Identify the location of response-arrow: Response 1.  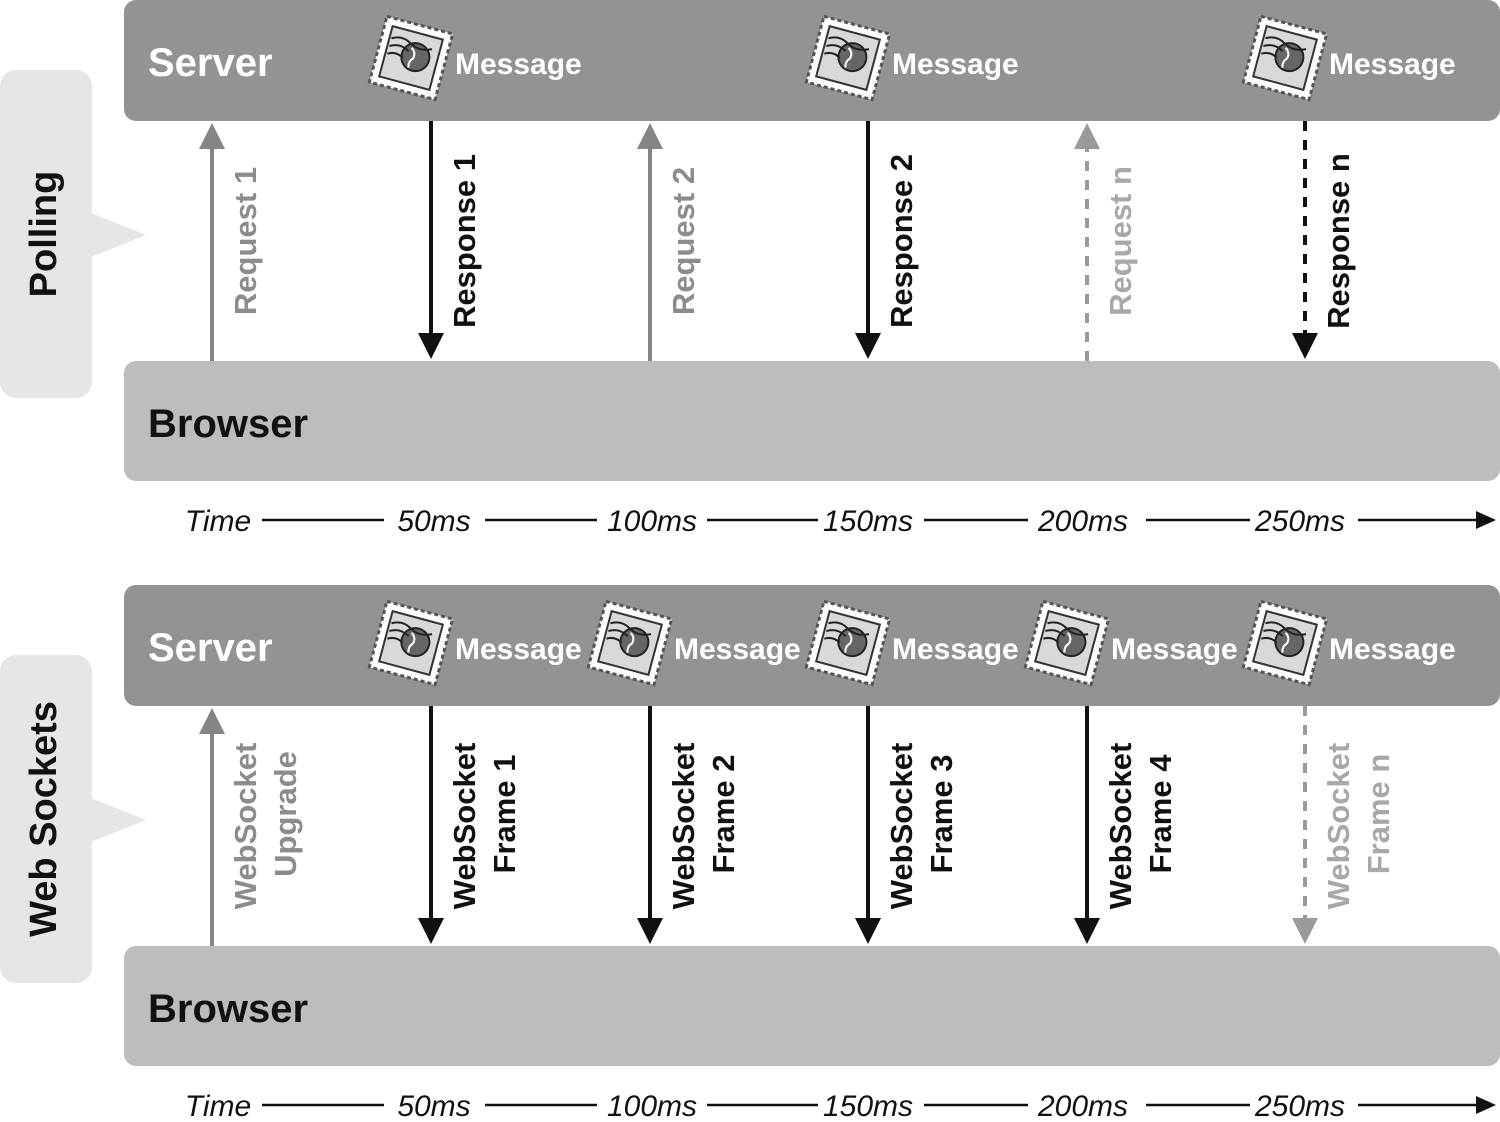
(450, 240).